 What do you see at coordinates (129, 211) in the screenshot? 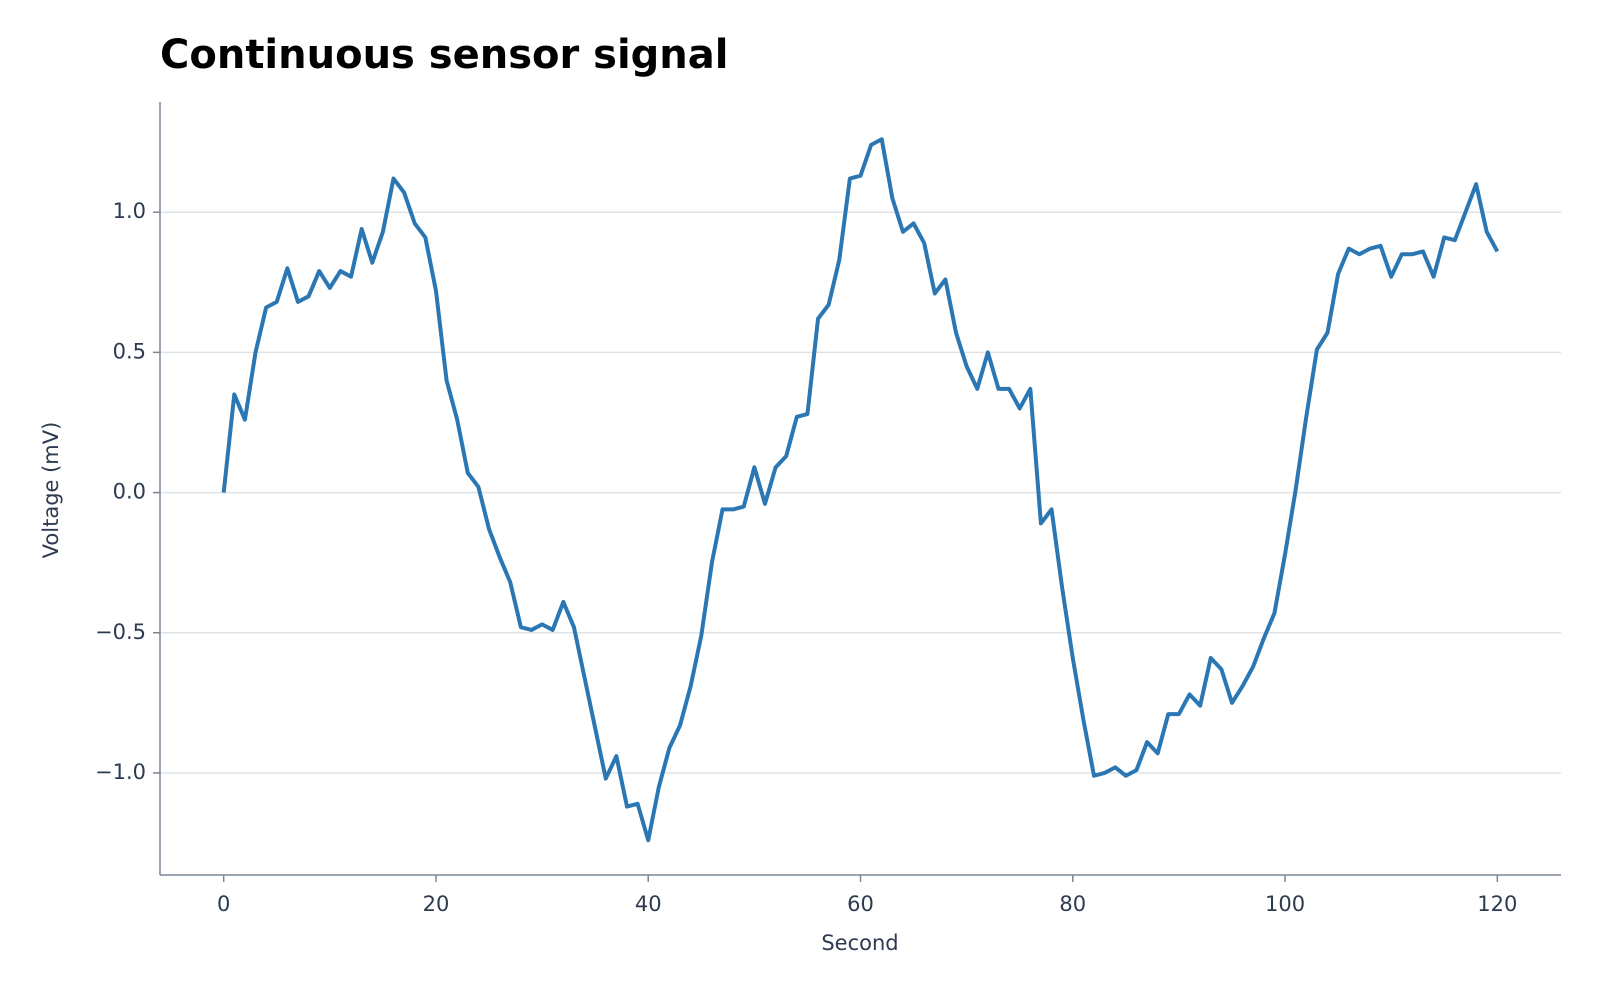
I see `y-tick-label: 1.0` at bounding box center [129, 211].